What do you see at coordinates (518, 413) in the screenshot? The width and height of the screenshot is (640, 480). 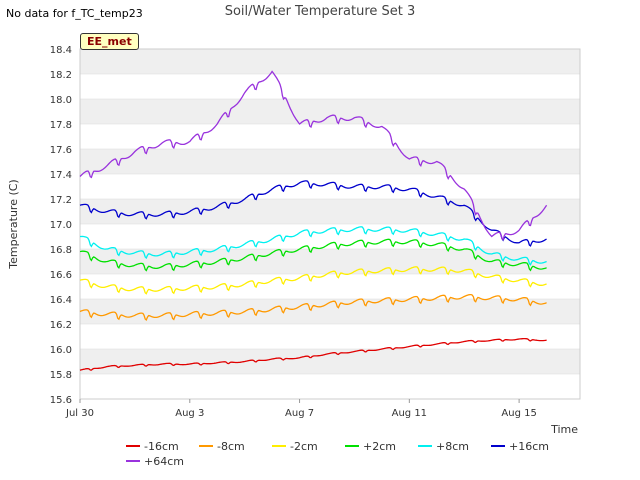 I see `x-tick-label: Aug 15` at bounding box center [518, 413].